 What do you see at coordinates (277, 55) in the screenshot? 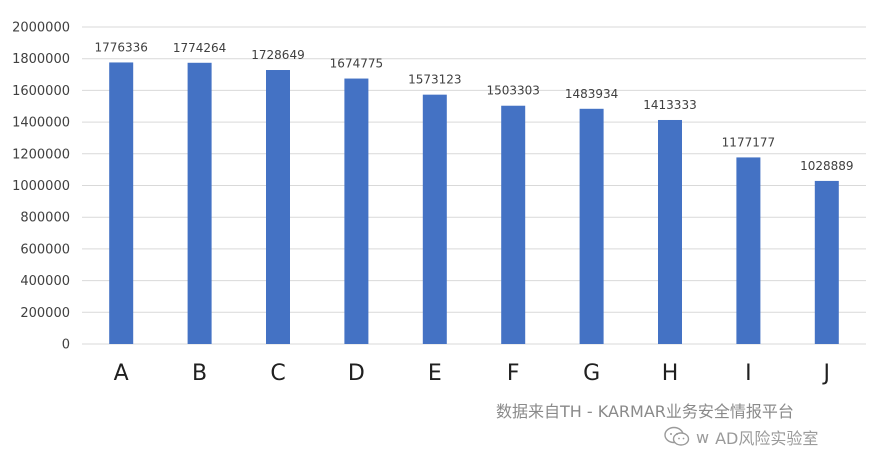
I see `data-label: 1728649` at bounding box center [277, 55].